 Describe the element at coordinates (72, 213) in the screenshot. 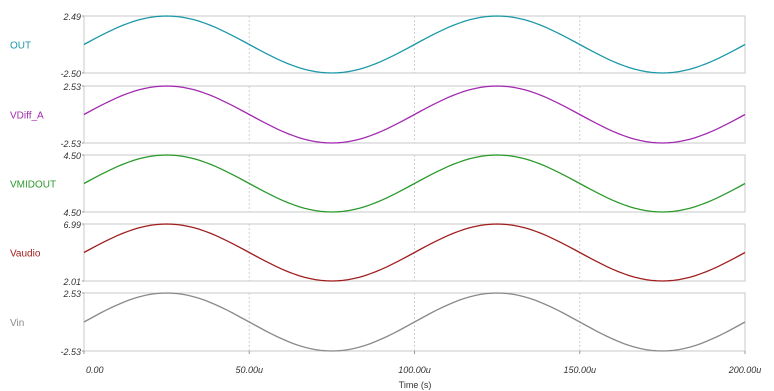

I see `y-min-label: 4.50` at that location.